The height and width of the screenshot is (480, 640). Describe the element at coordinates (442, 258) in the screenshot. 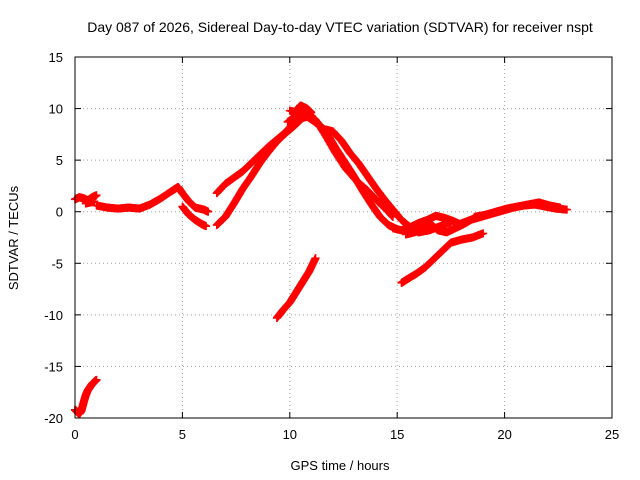

I see `series-arc-j` at that location.